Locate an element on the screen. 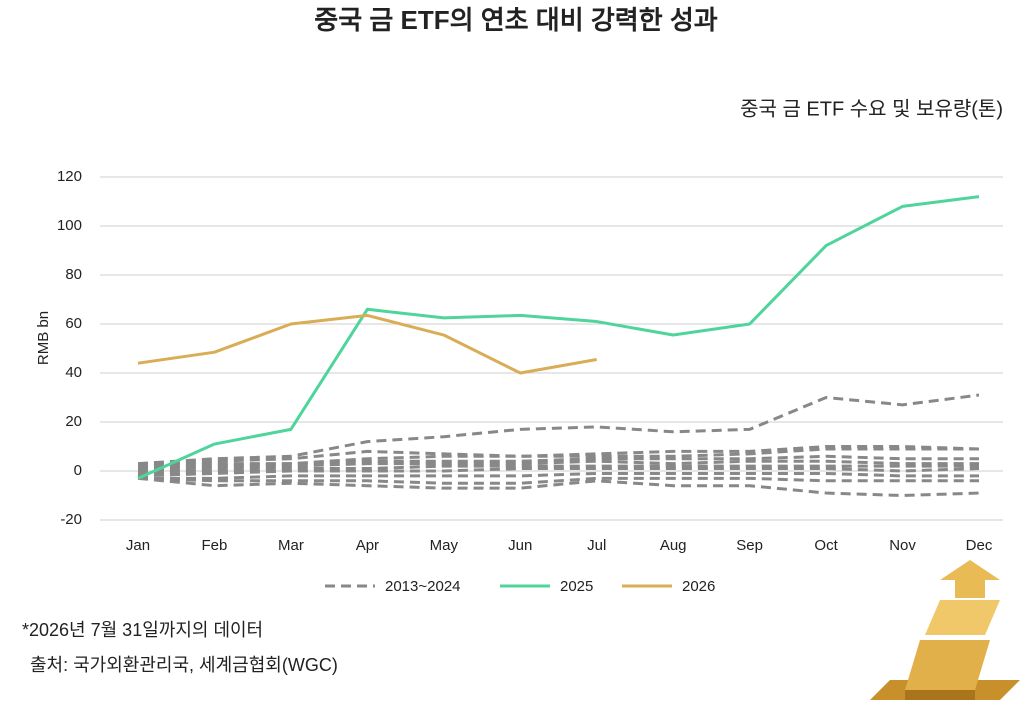 This screenshot has height=723, width=1033. note: *2026년 7월 31일까지의 데이터 is located at coordinates (142, 630).